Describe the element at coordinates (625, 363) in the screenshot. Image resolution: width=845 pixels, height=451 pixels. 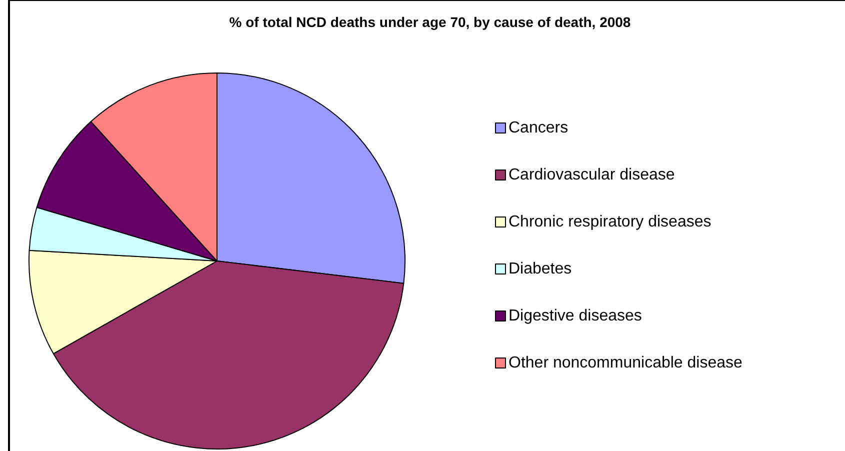
I see `legend-label: Other noncommunicable disease` at that location.